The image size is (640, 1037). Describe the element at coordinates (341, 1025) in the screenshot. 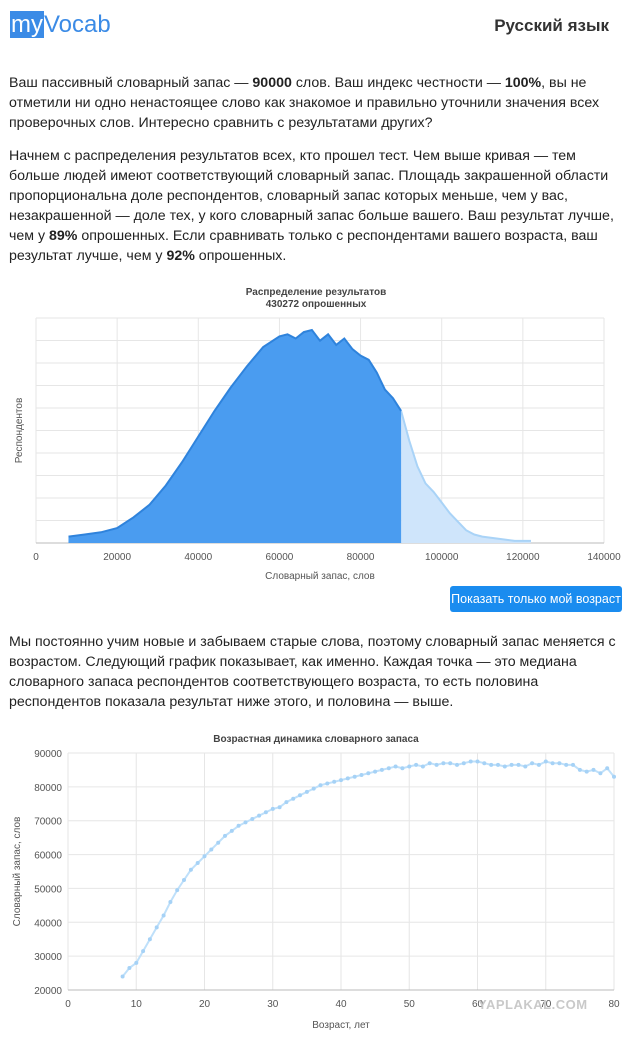

I see `x-axis-label: Возраст, лет` at that location.